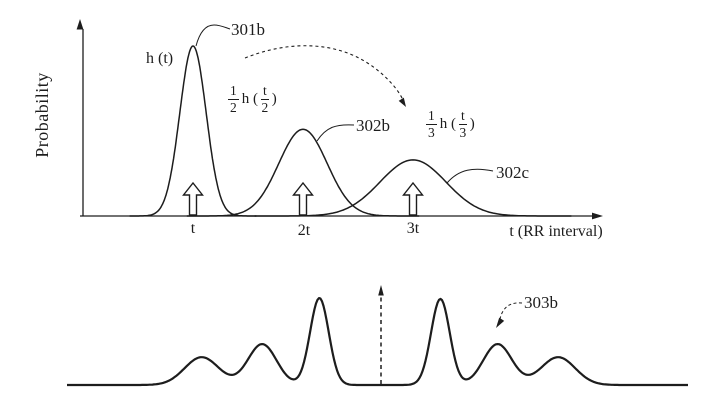  What do you see at coordinates (413, 228) in the screenshot?
I see `x-tick-3t: 3t` at bounding box center [413, 228].